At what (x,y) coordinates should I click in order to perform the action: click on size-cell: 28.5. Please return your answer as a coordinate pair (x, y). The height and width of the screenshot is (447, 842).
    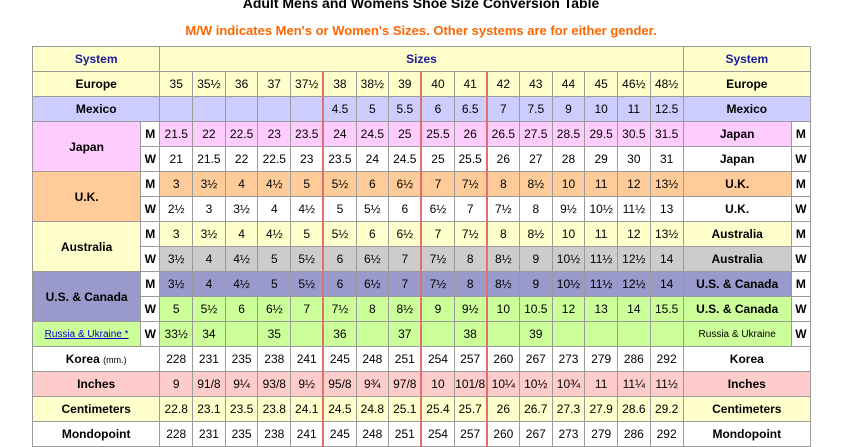
    Looking at the image, I should click on (568, 134).